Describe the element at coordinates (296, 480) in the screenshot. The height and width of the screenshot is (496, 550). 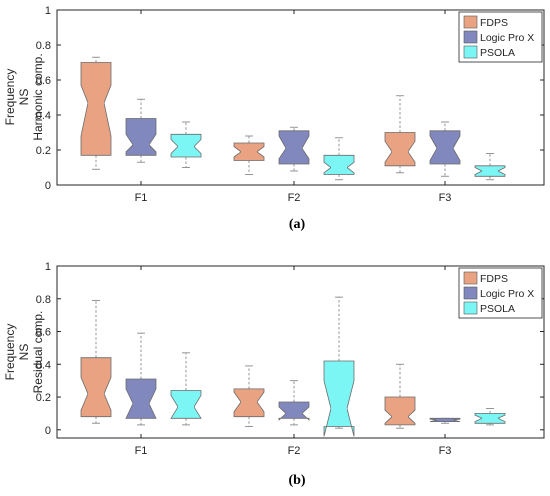
I see `panel-b-caption: (b)` at that location.